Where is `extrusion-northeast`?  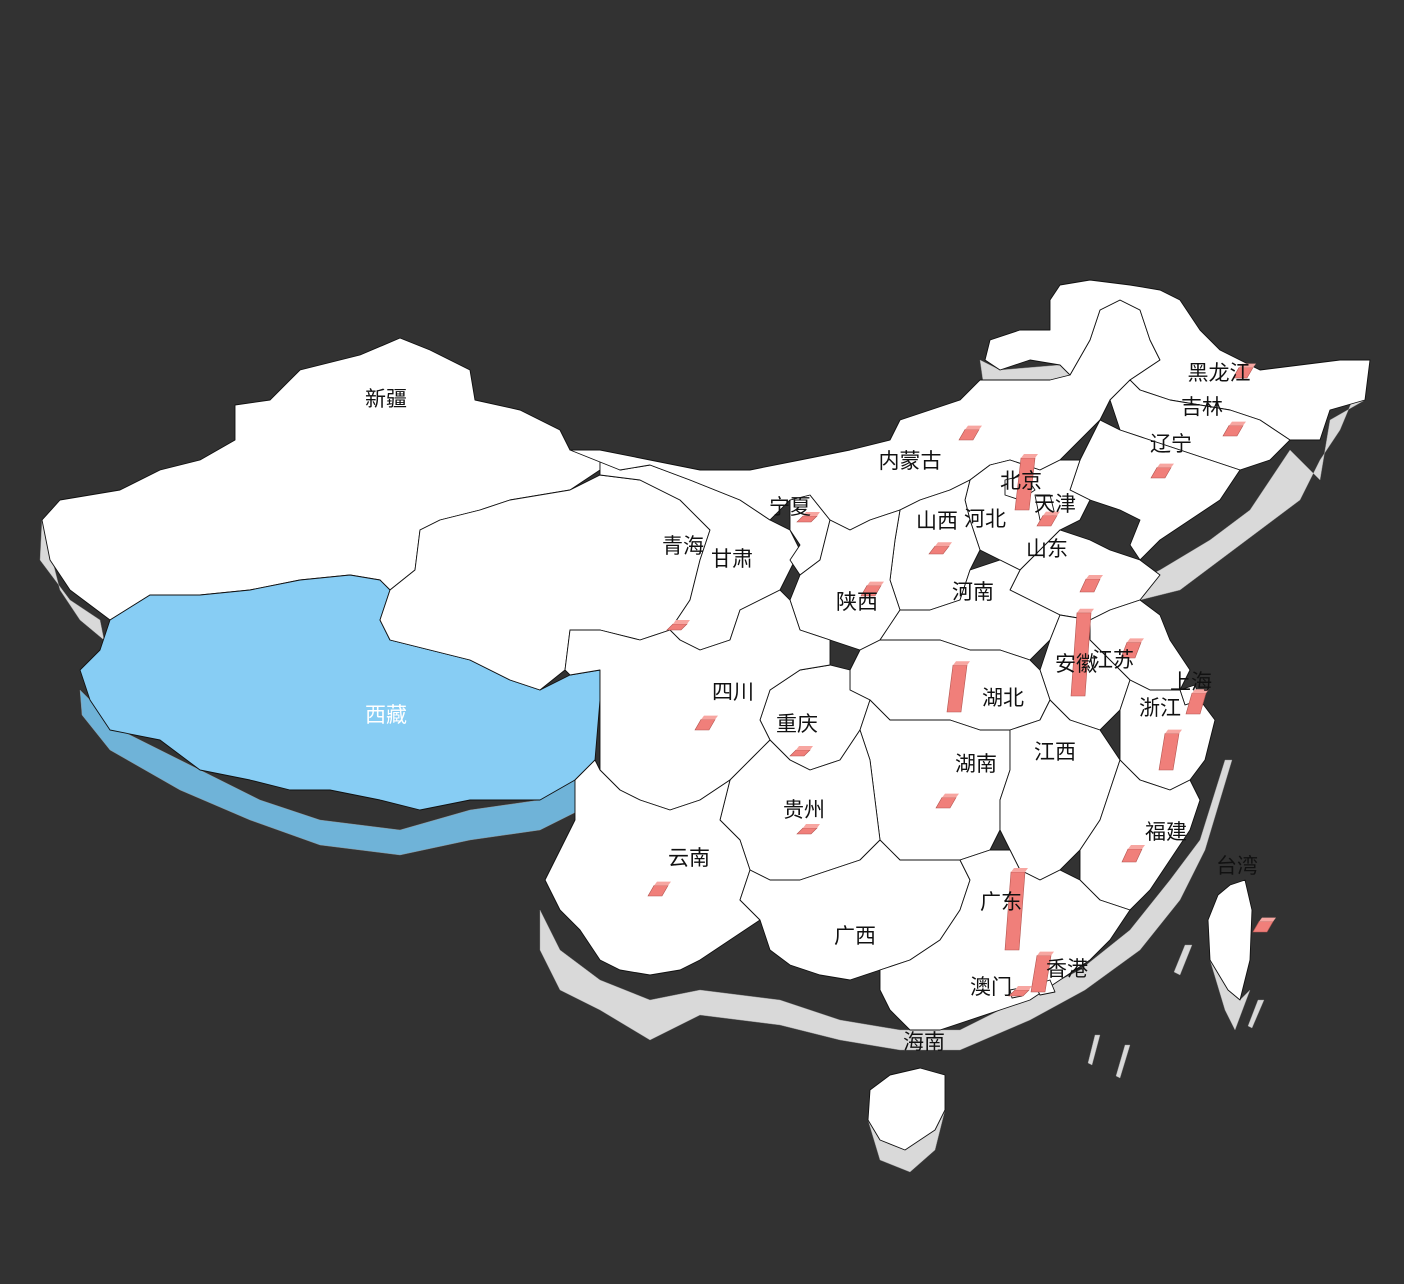 extrusion-northeast is located at coordinates (1242, 485).